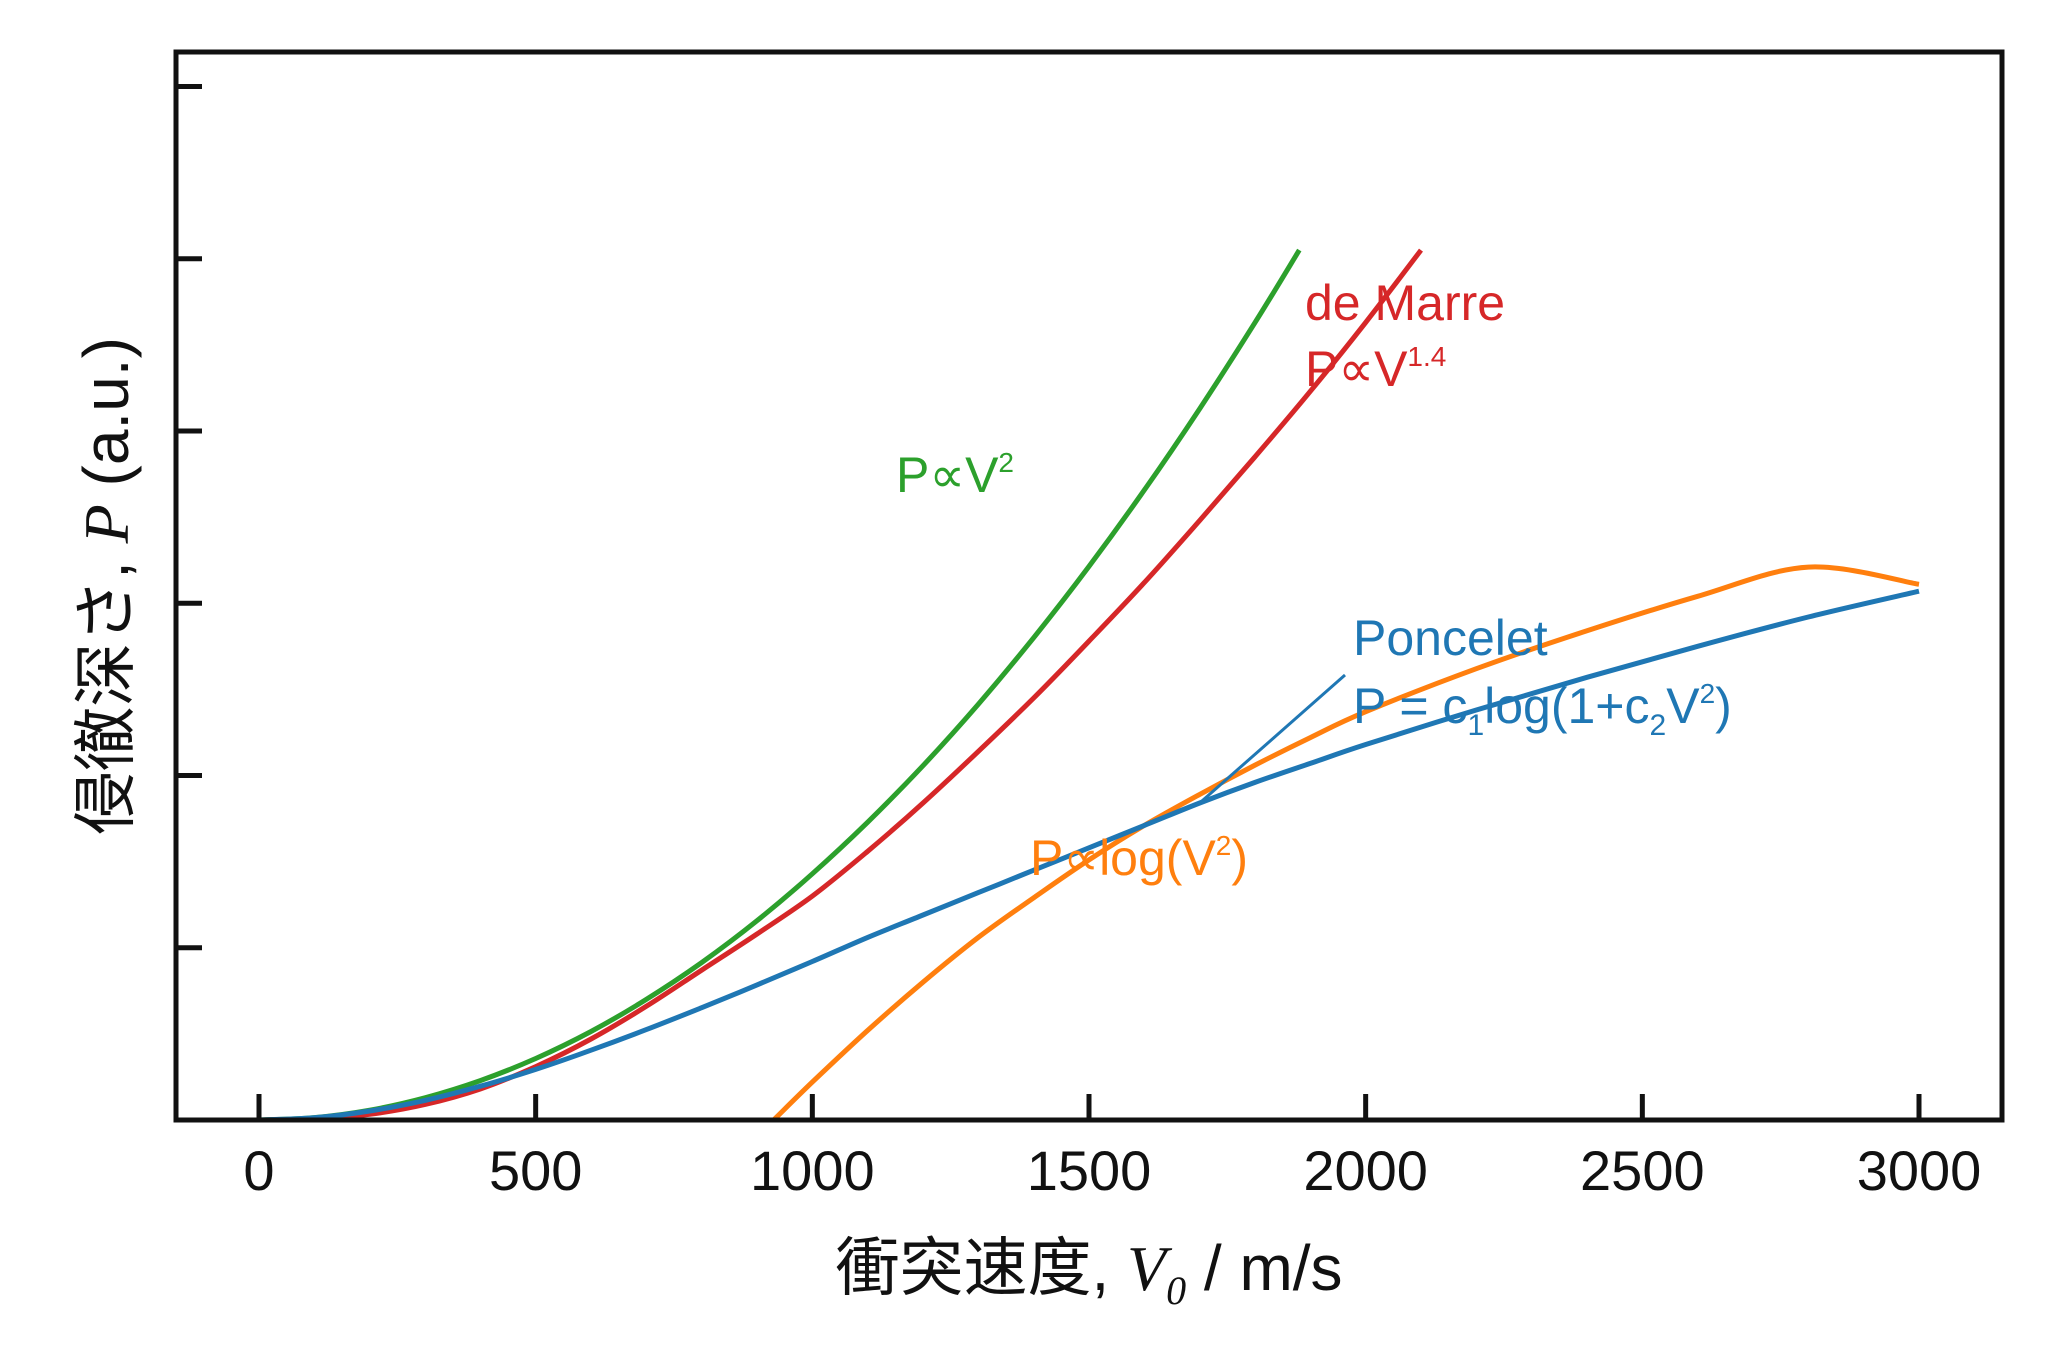  I want to click on x-axis-title: 衝突速度, V0 / m/s, so click(1088, 1272).